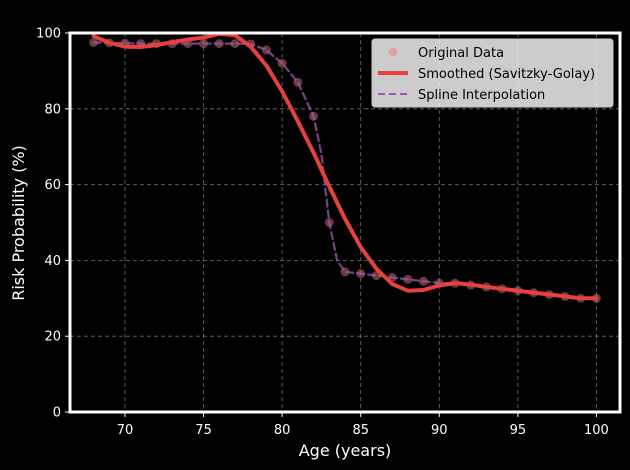 The width and height of the screenshot is (630, 470). Describe the element at coordinates (518, 430) in the screenshot. I see `x-tick-label: 95` at that location.